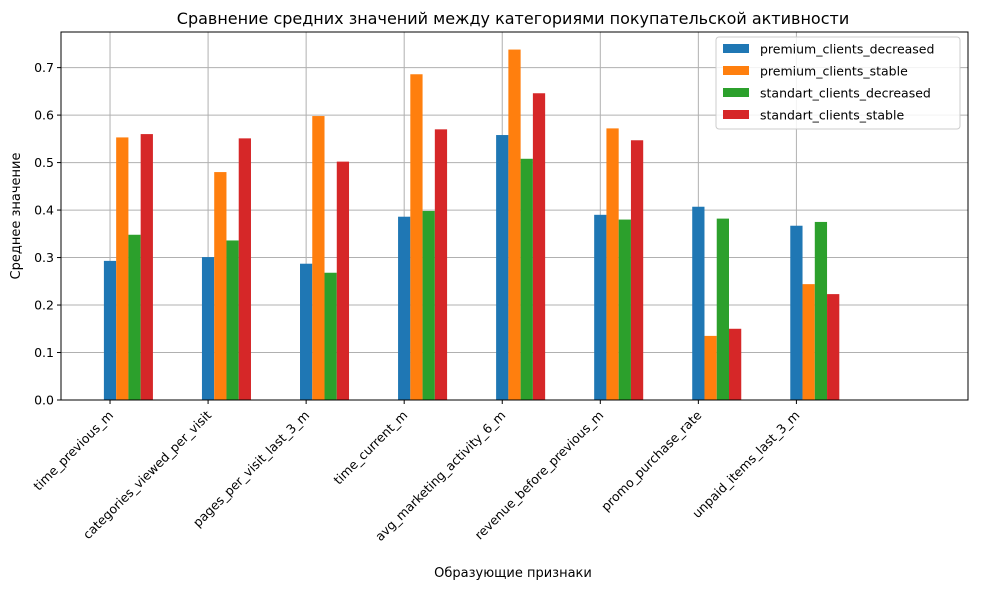 The width and height of the screenshot is (981, 590). Describe the element at coordinates (539, 246) in the screenshot. I see `bar-standart_clients_stable-avg_marketing_activity_6_m` at that location.